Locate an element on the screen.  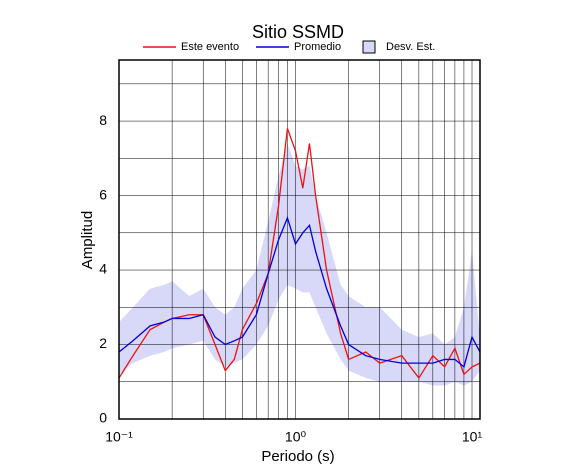
y-tick-label: 4 is located at coordinates (103, 269).